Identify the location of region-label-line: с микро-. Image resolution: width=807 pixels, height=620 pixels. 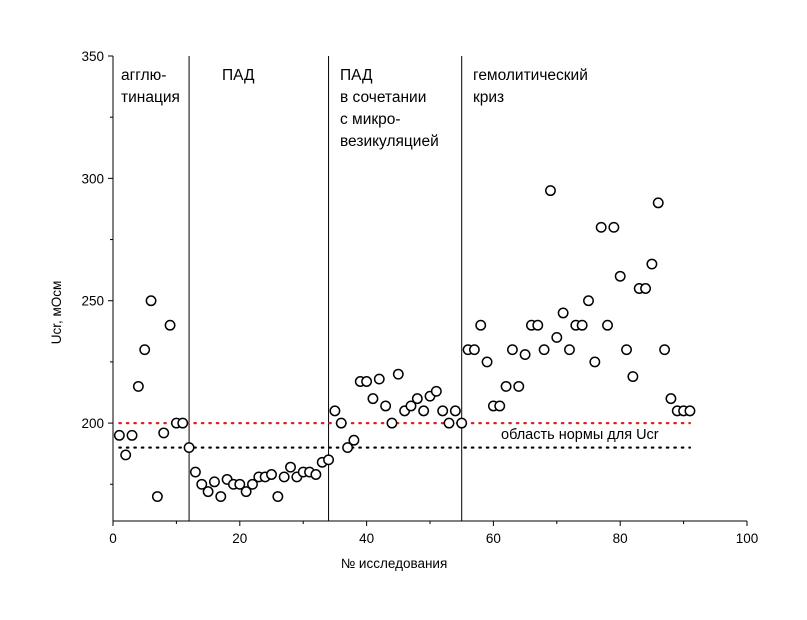
(370, 119).